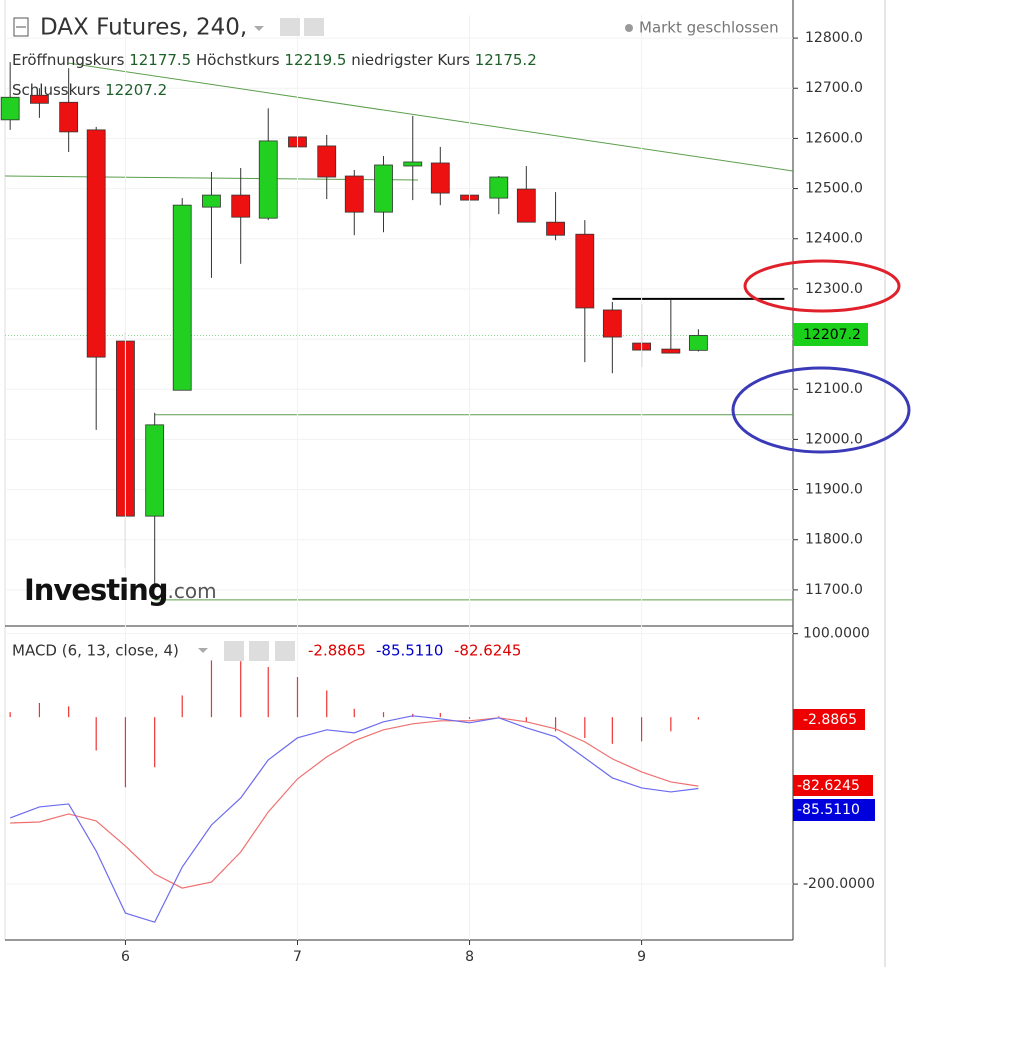 This screenshot has width=1023, height=1047. Describe the element at coordinates (836, 634) in the screenshot. I see `y-tick-label: 100.0000` at that location.